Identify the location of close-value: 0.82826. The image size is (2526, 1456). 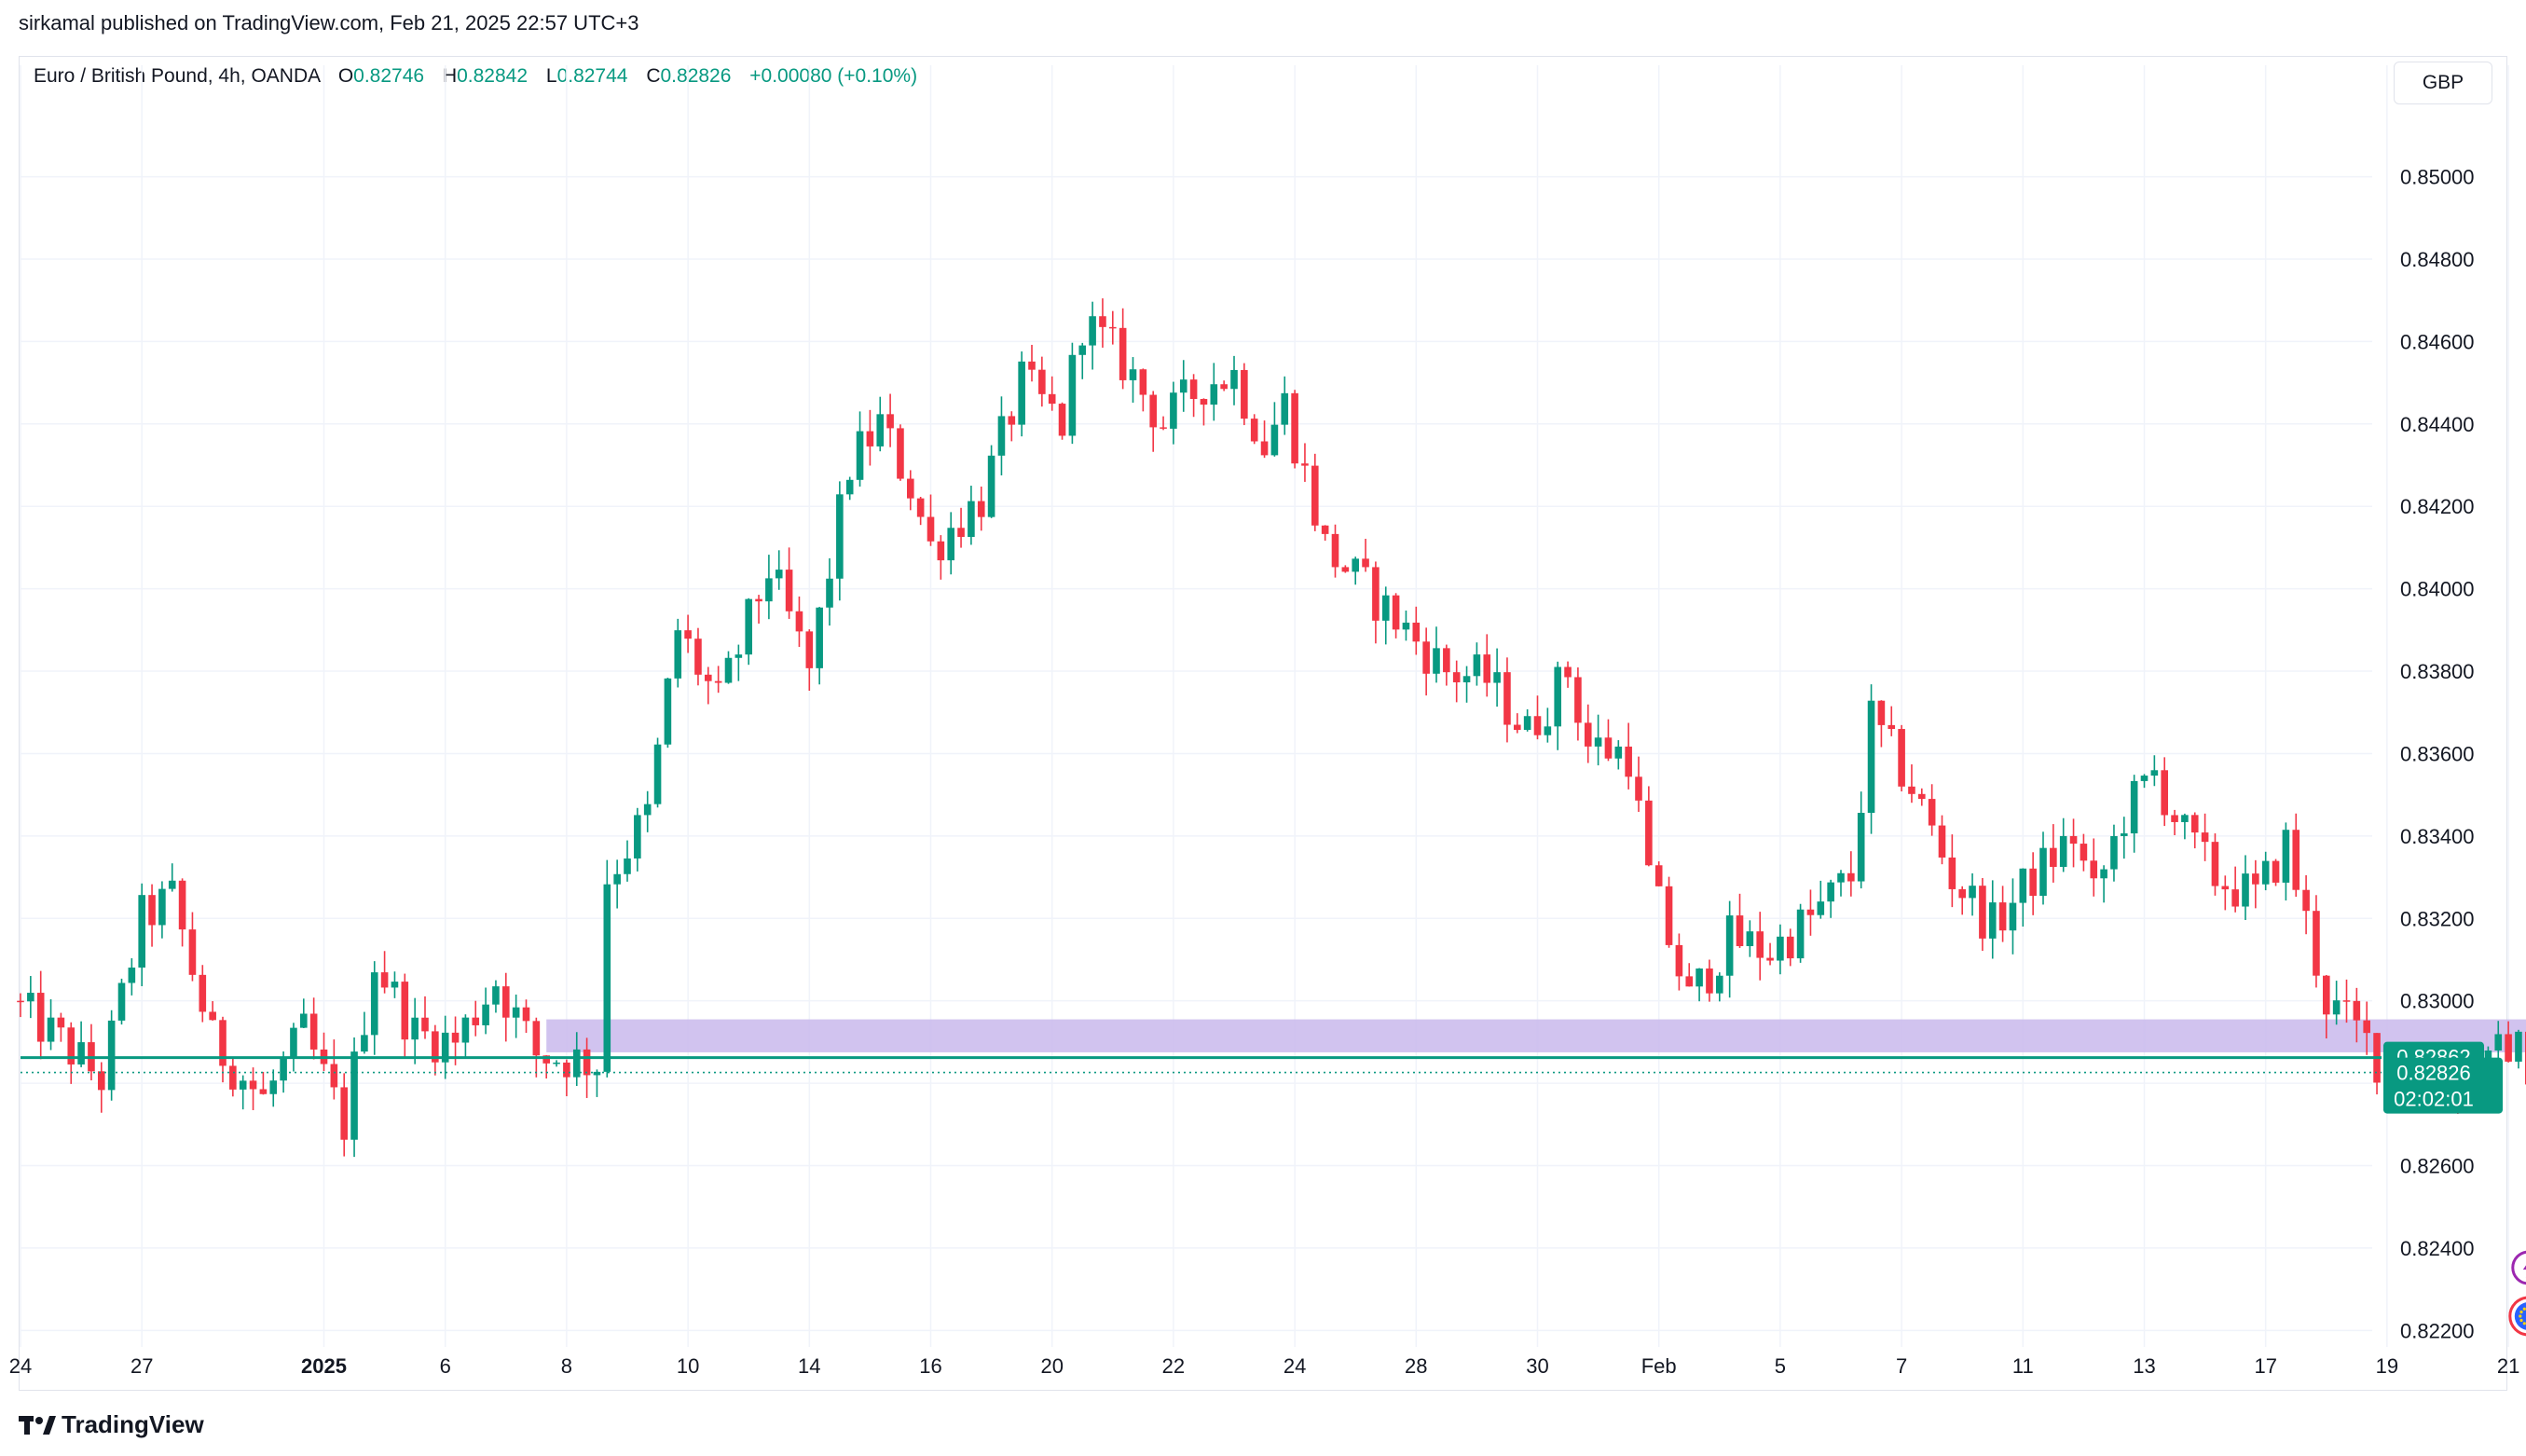
(696, 76).